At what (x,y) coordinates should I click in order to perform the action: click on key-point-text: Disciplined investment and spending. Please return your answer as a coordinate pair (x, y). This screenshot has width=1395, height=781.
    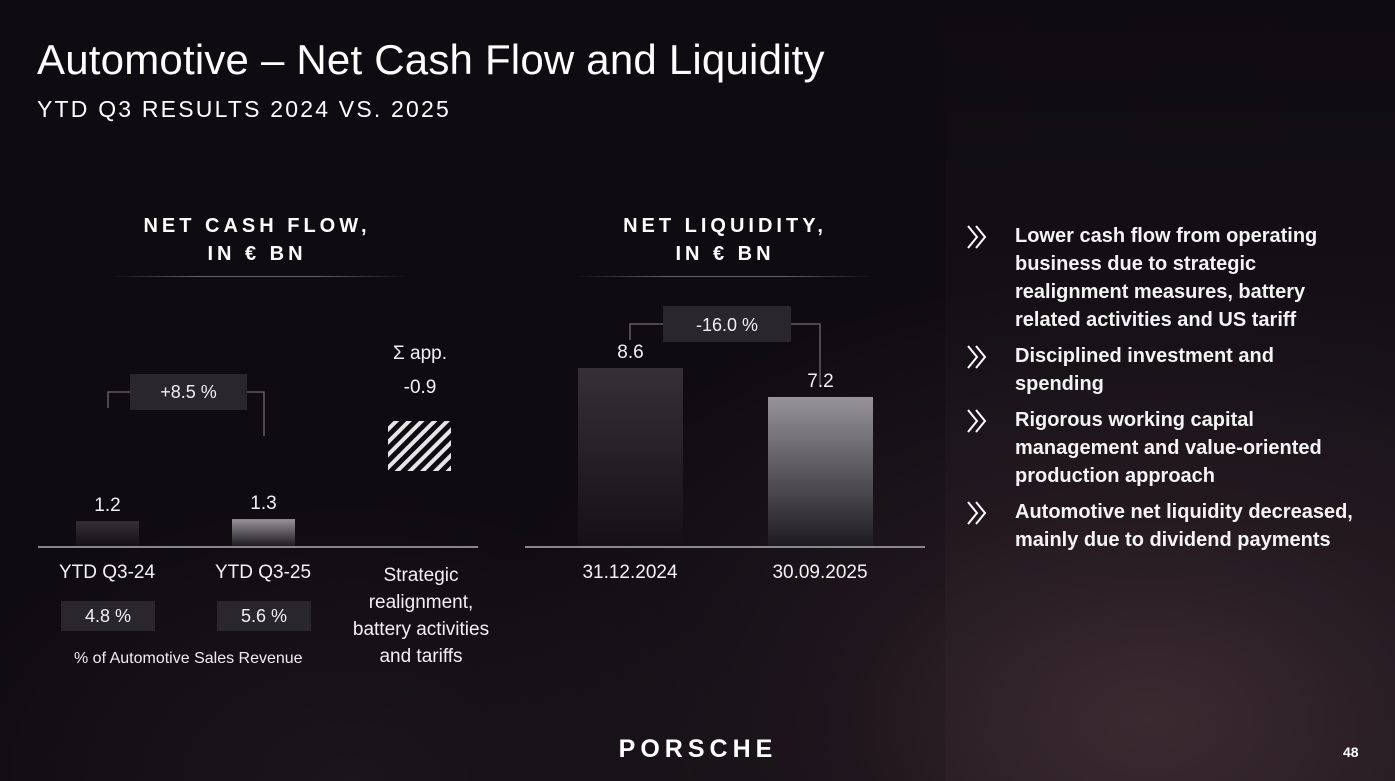
    Looking at the image, I should click on (1144, 370).